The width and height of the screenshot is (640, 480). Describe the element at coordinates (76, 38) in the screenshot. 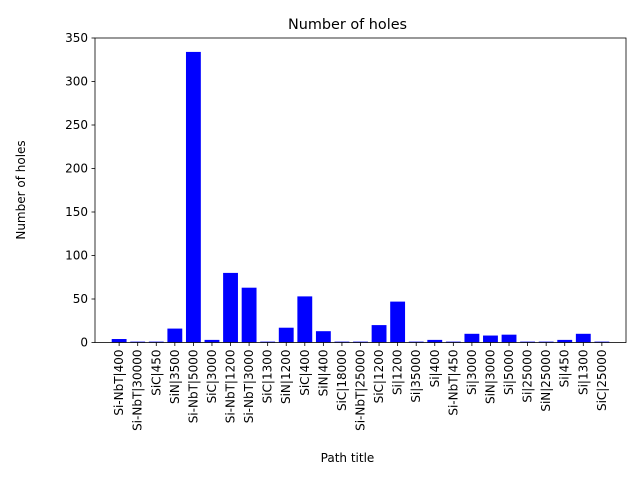

I see `y-tick-label: 350` at that location.